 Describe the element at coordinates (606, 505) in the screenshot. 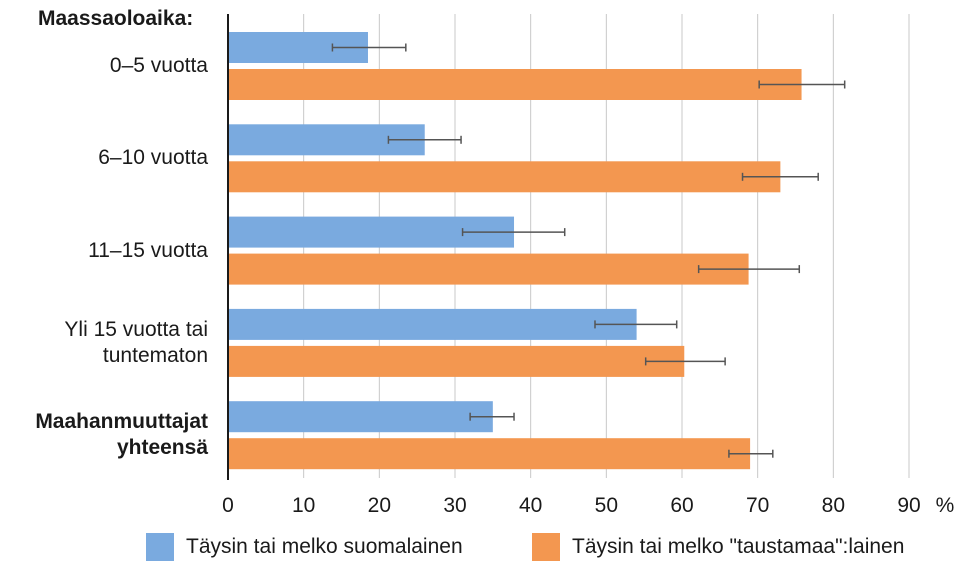

I see `x-tick-label-50: 50` at that location.